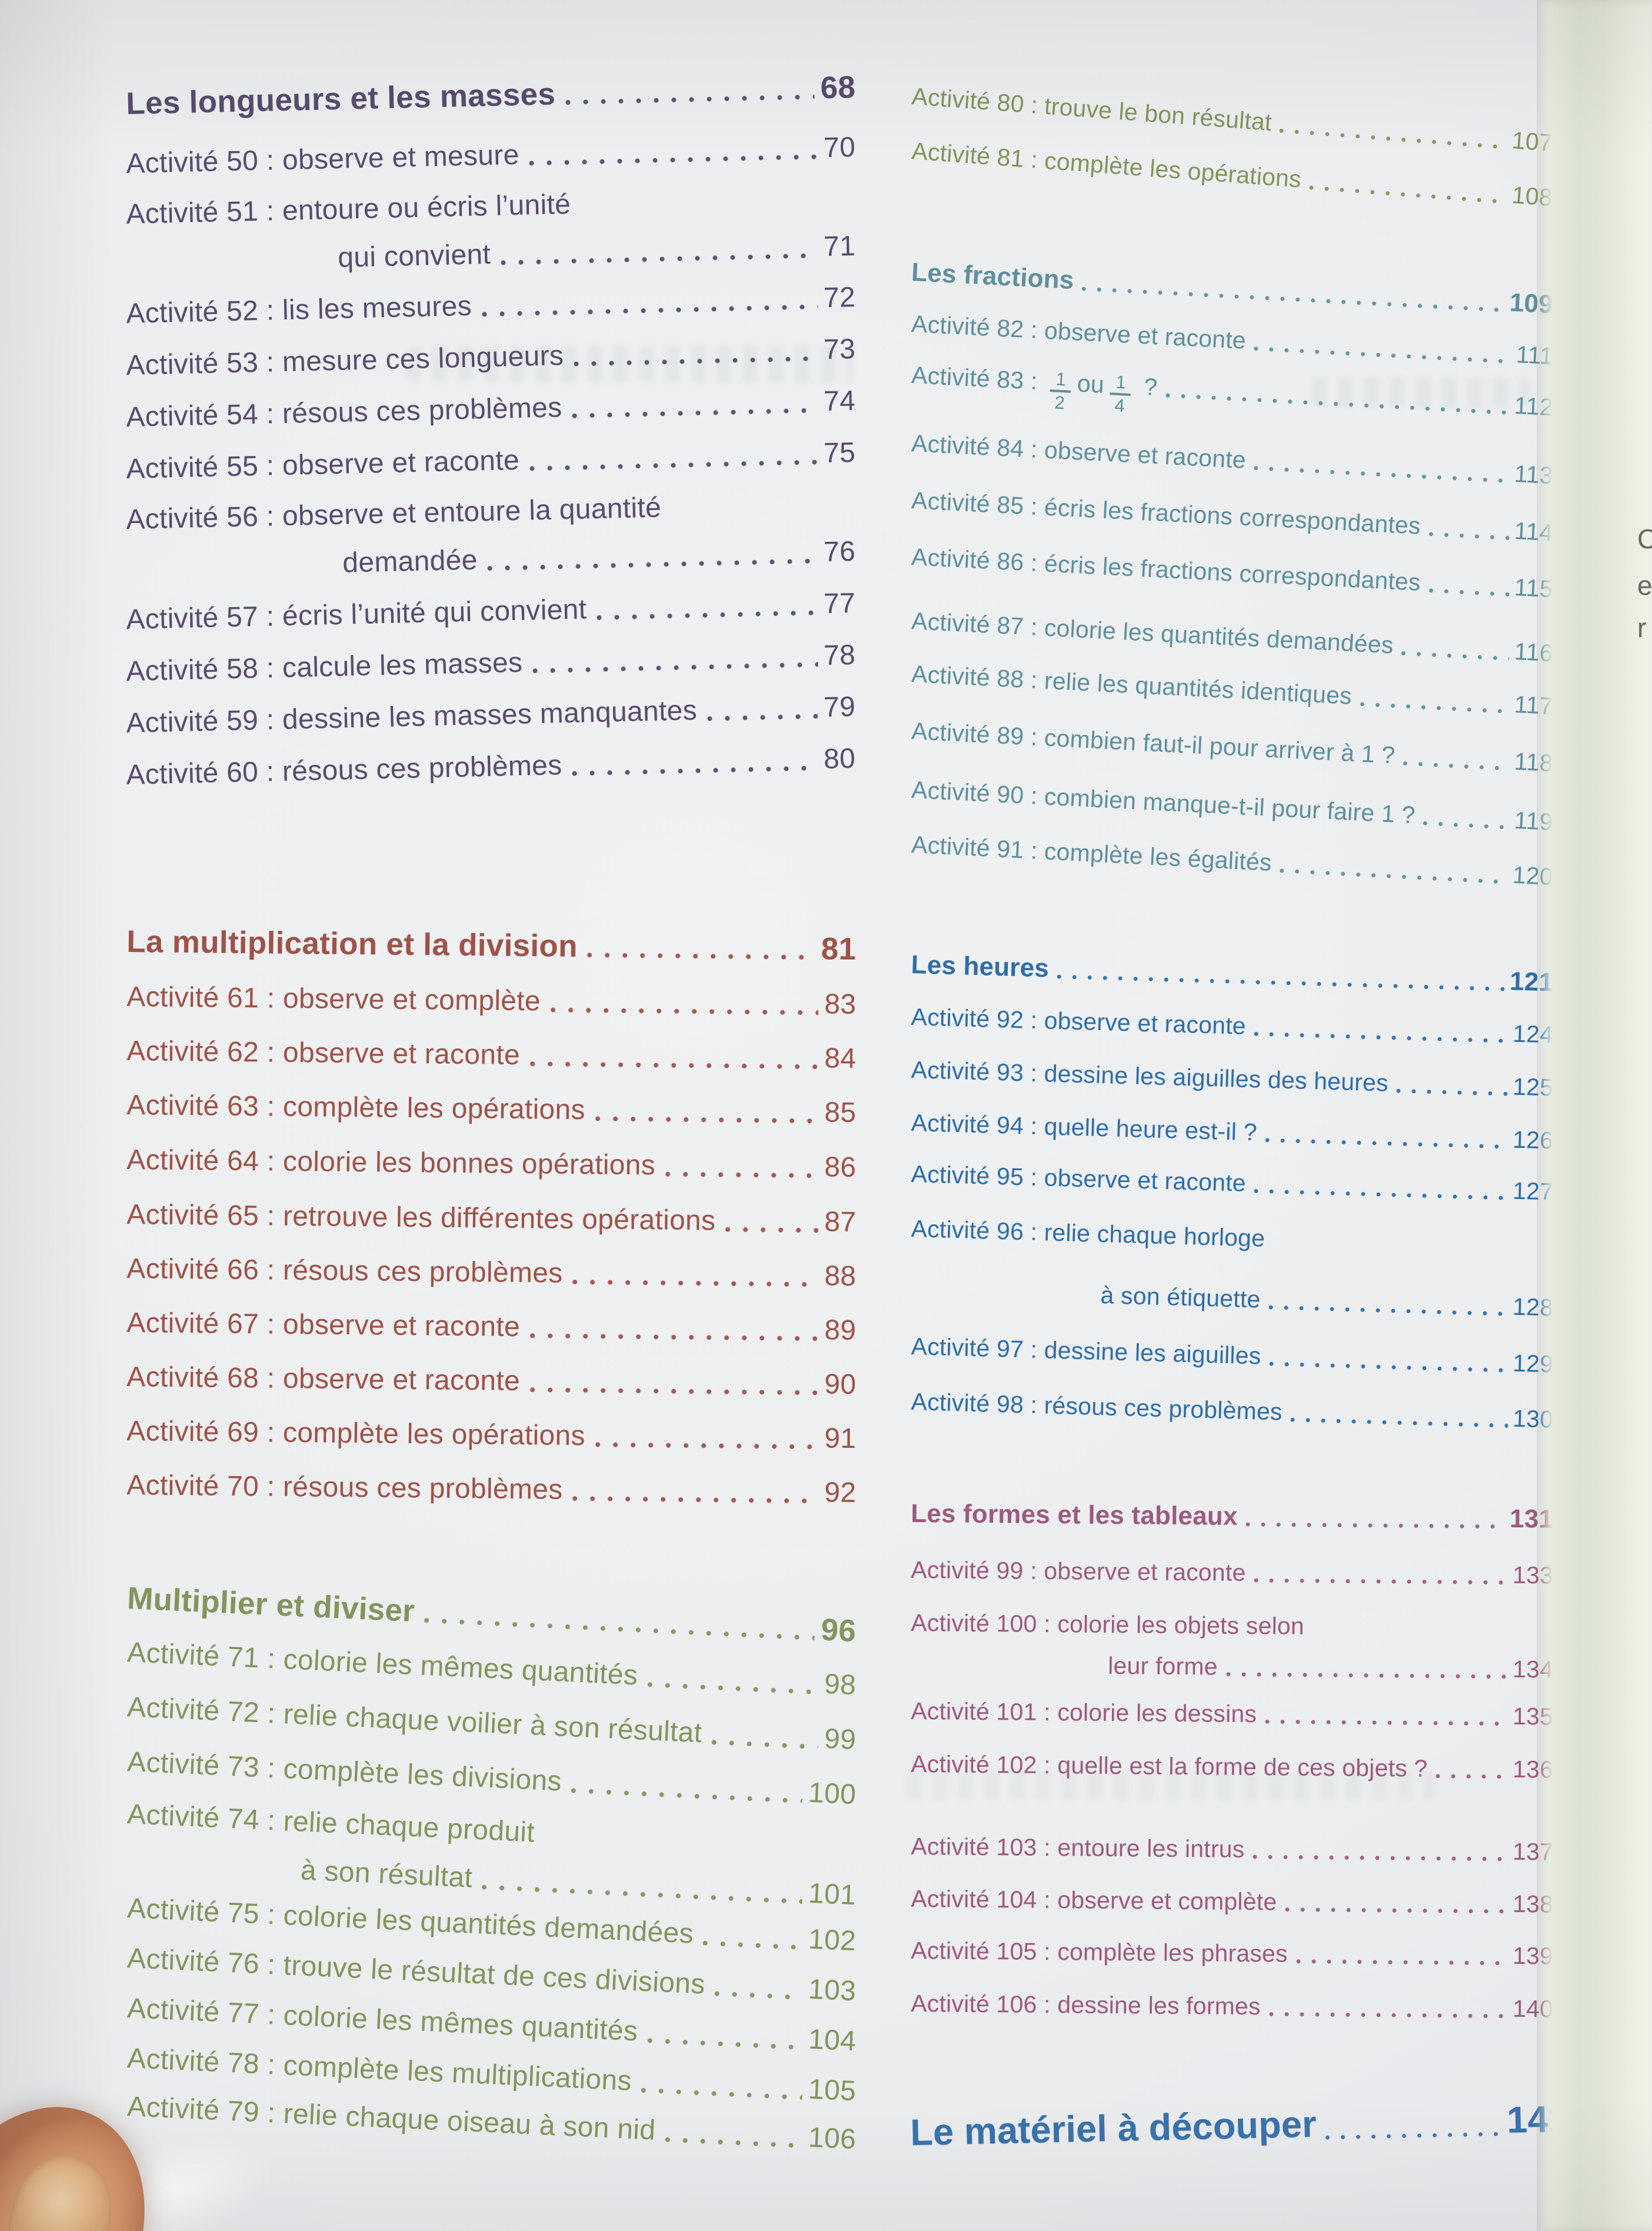 This screenshot has width=1652, height=2231. I want to click on toc-page-number: 106, so click(832, 2139).